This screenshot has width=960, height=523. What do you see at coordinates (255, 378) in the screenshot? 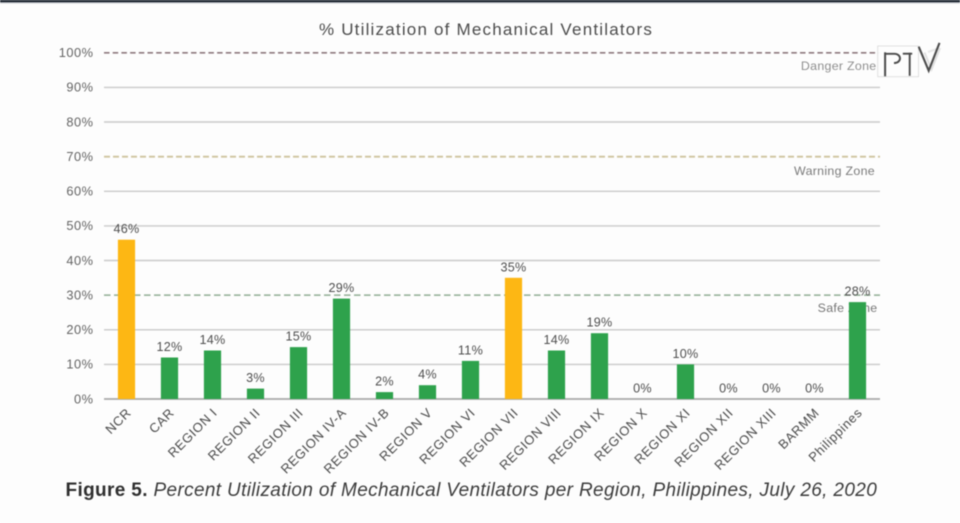
I see `svg-text: 3%` at bounding box center [255, 378].